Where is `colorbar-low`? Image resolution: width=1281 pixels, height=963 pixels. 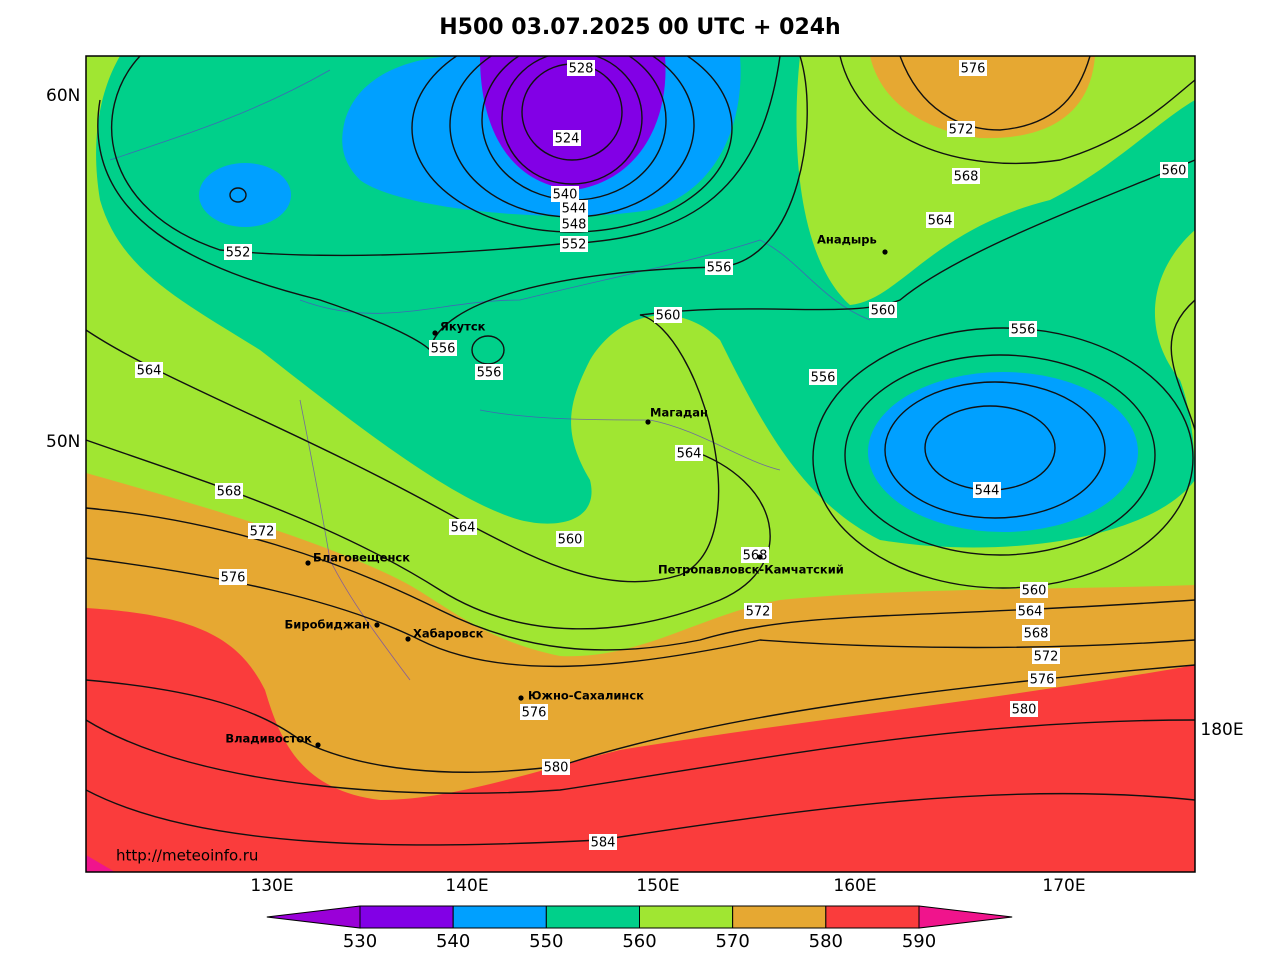 colorbar-low is located at coordinates (313, 917).